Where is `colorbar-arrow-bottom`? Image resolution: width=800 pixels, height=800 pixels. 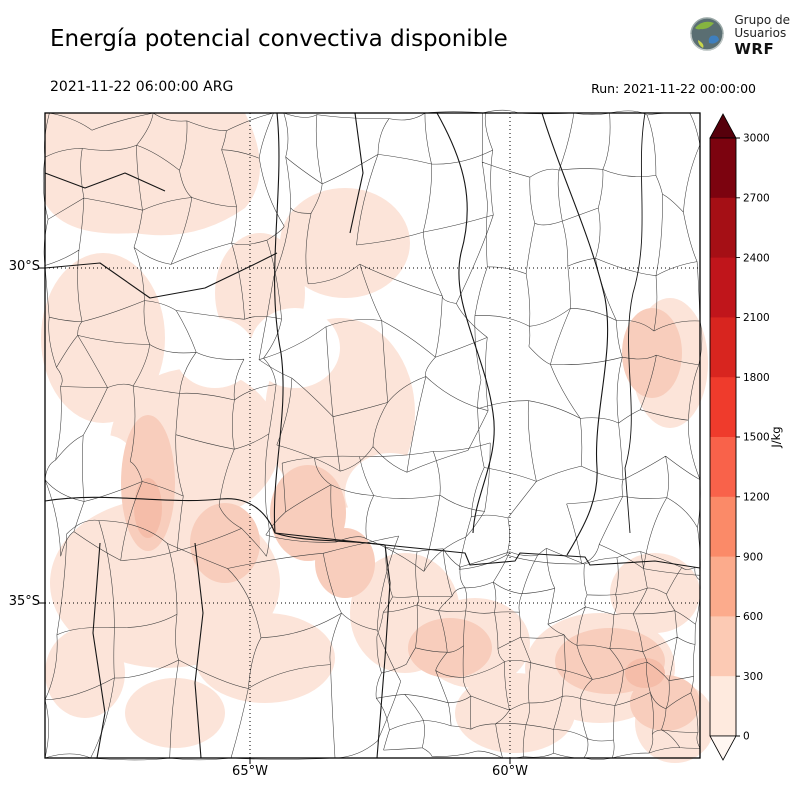
colorbar-arrow-bottom is located at coordinates (723, 748).